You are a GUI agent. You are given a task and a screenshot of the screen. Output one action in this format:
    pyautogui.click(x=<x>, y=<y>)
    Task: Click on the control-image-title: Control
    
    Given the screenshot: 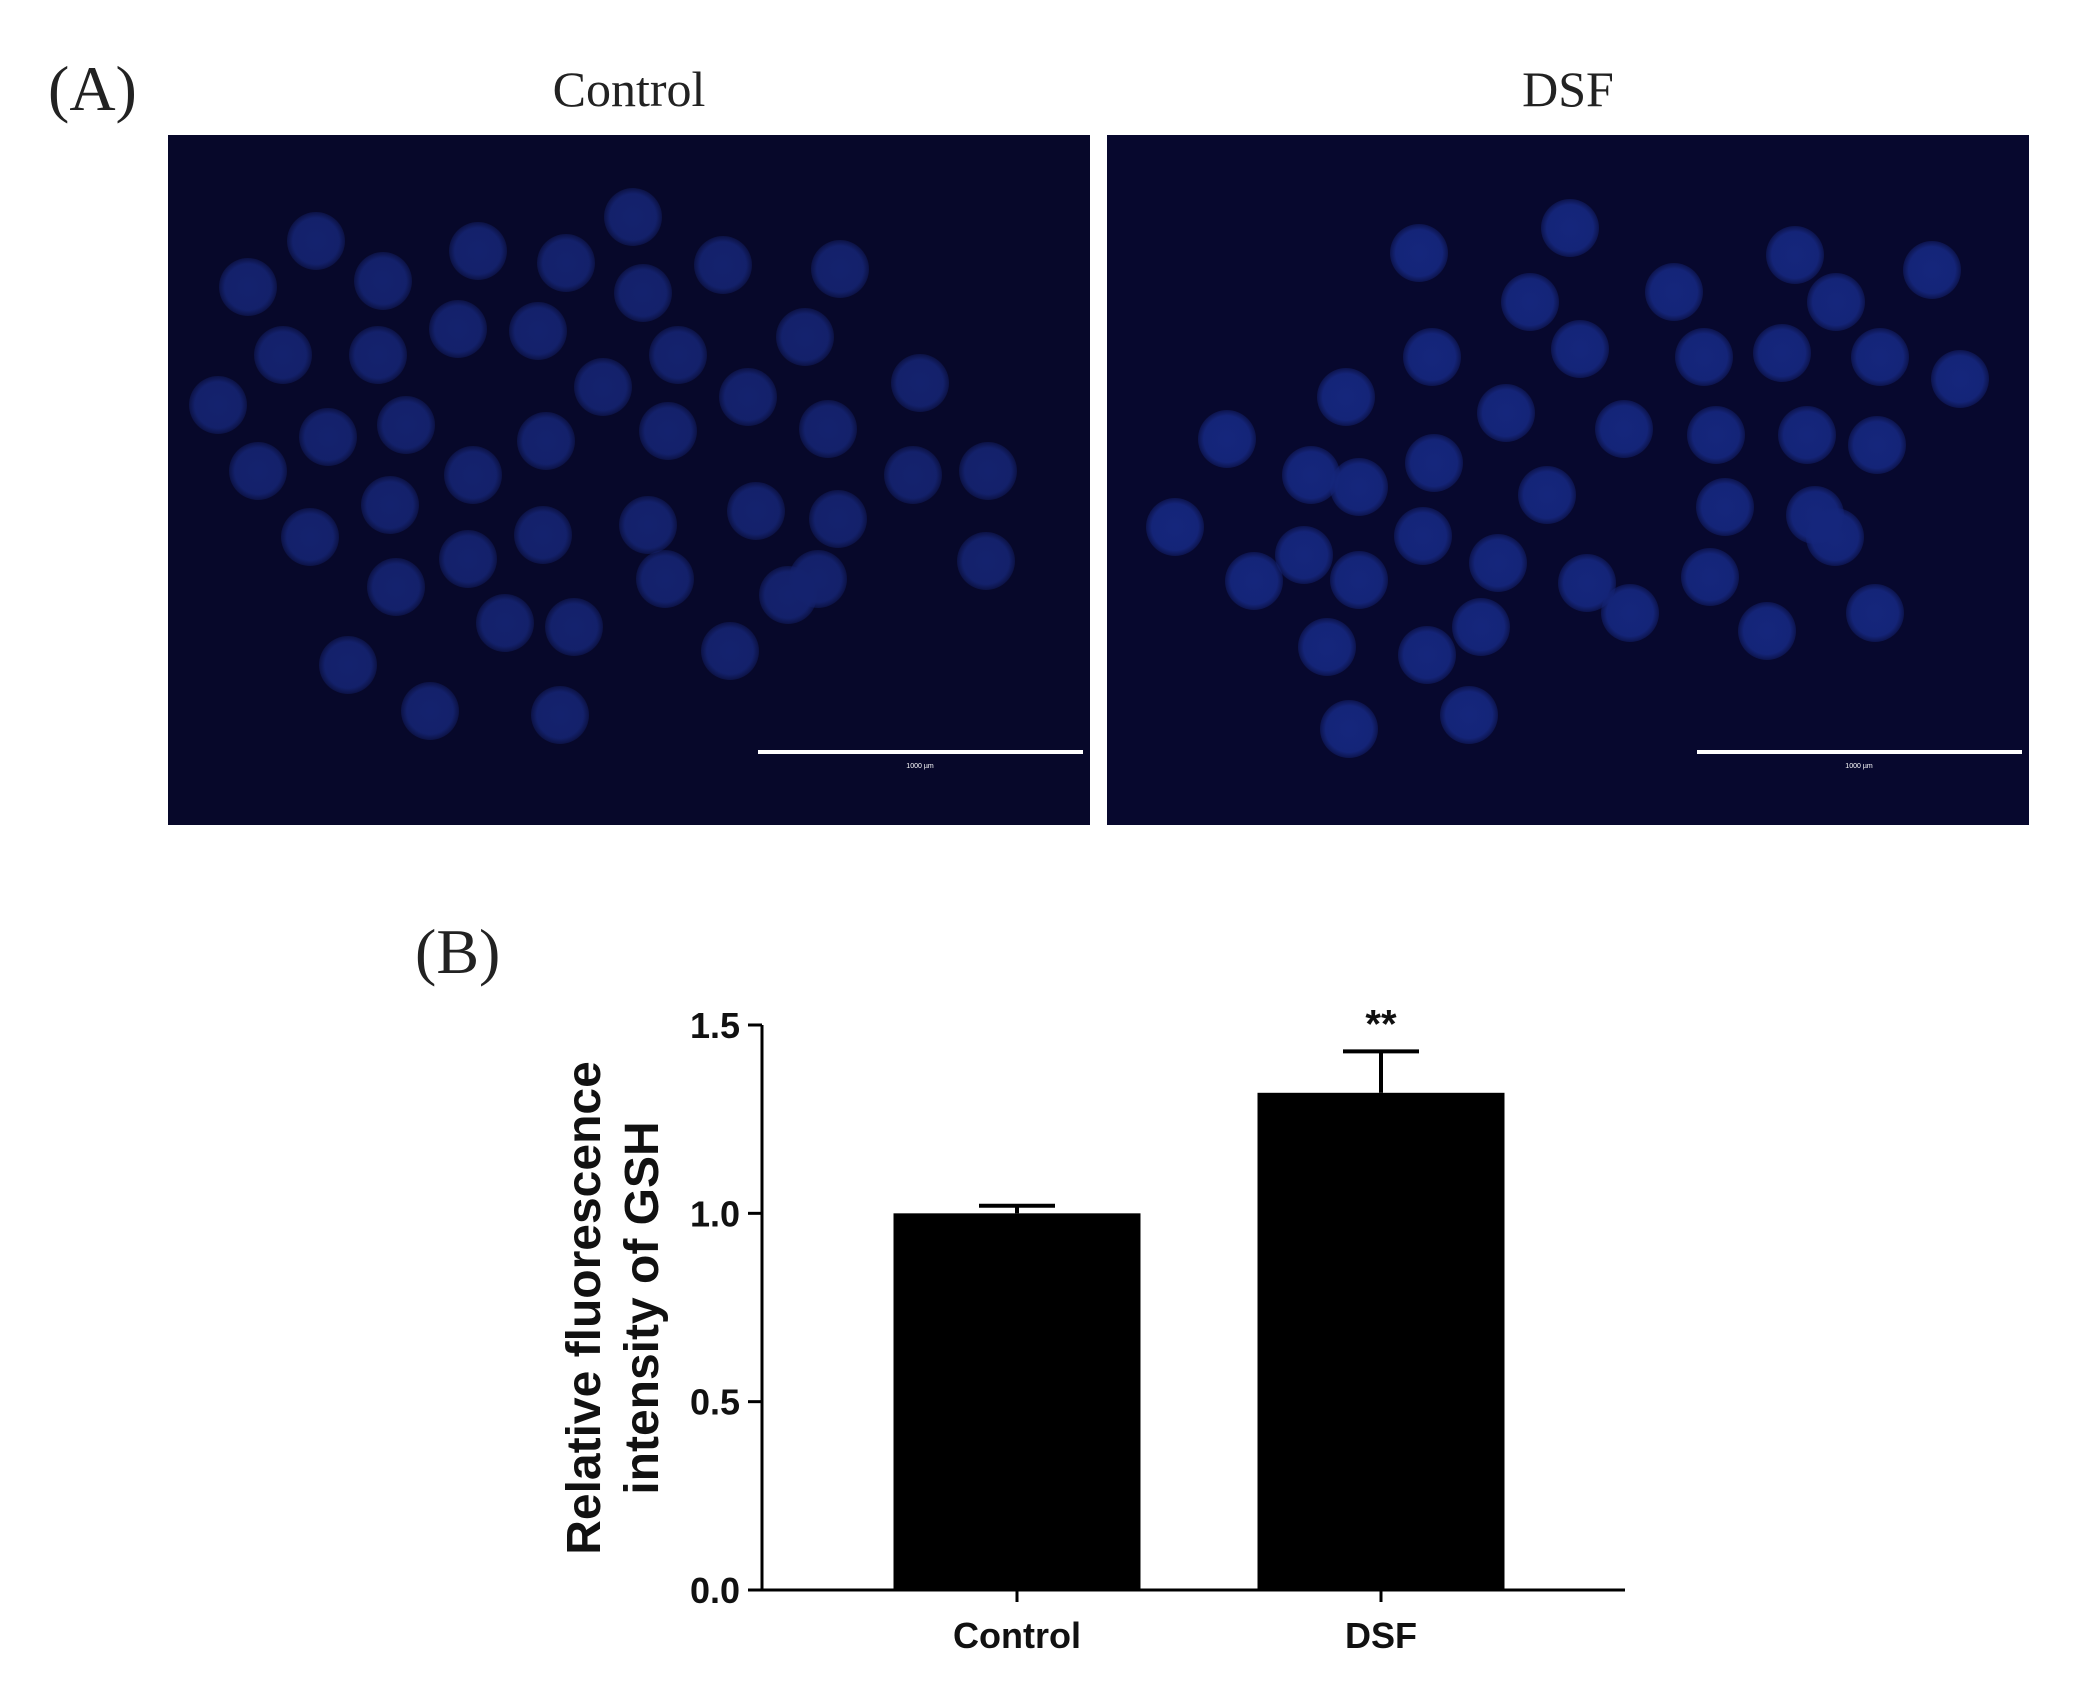 What is the action you would take?
    pyautogui.click(x=629, y=89)
    